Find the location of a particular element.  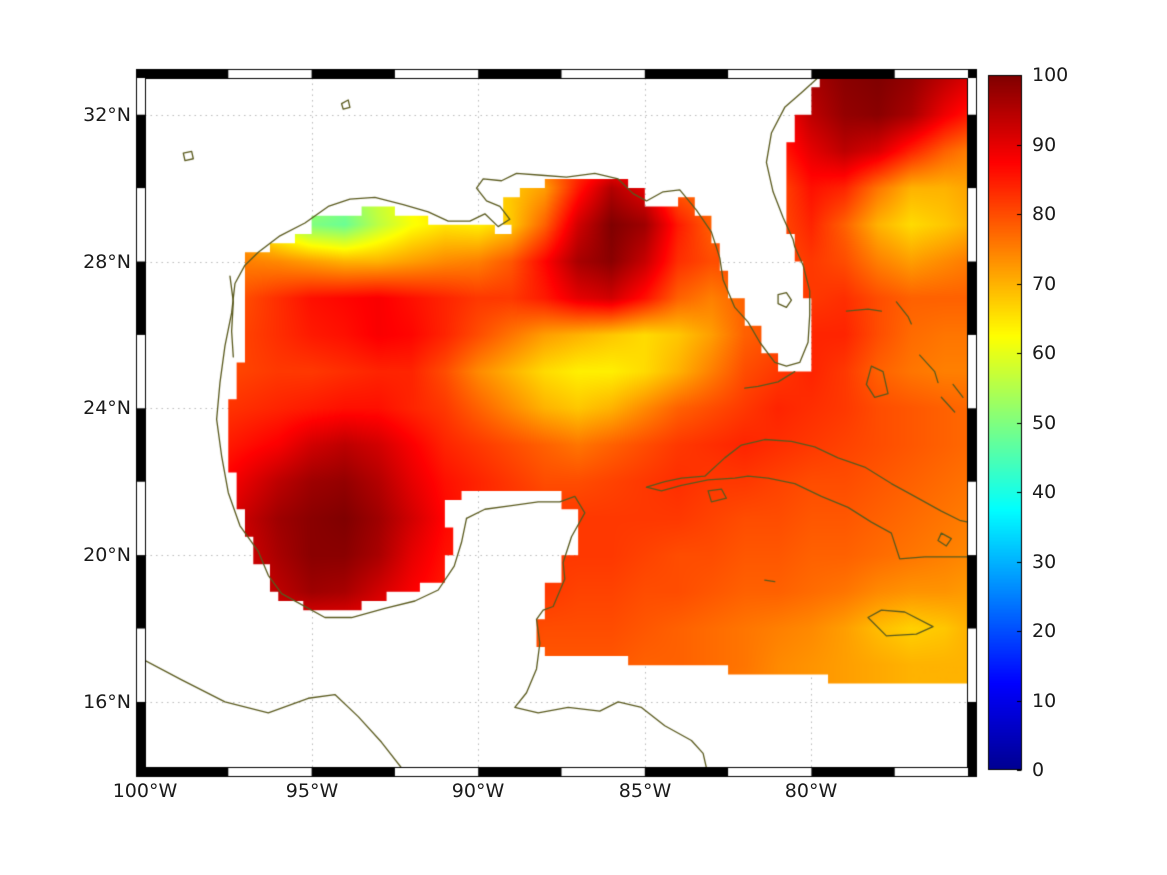

colorbar-tick-label: 20 is located at coordinates (1044, 631).